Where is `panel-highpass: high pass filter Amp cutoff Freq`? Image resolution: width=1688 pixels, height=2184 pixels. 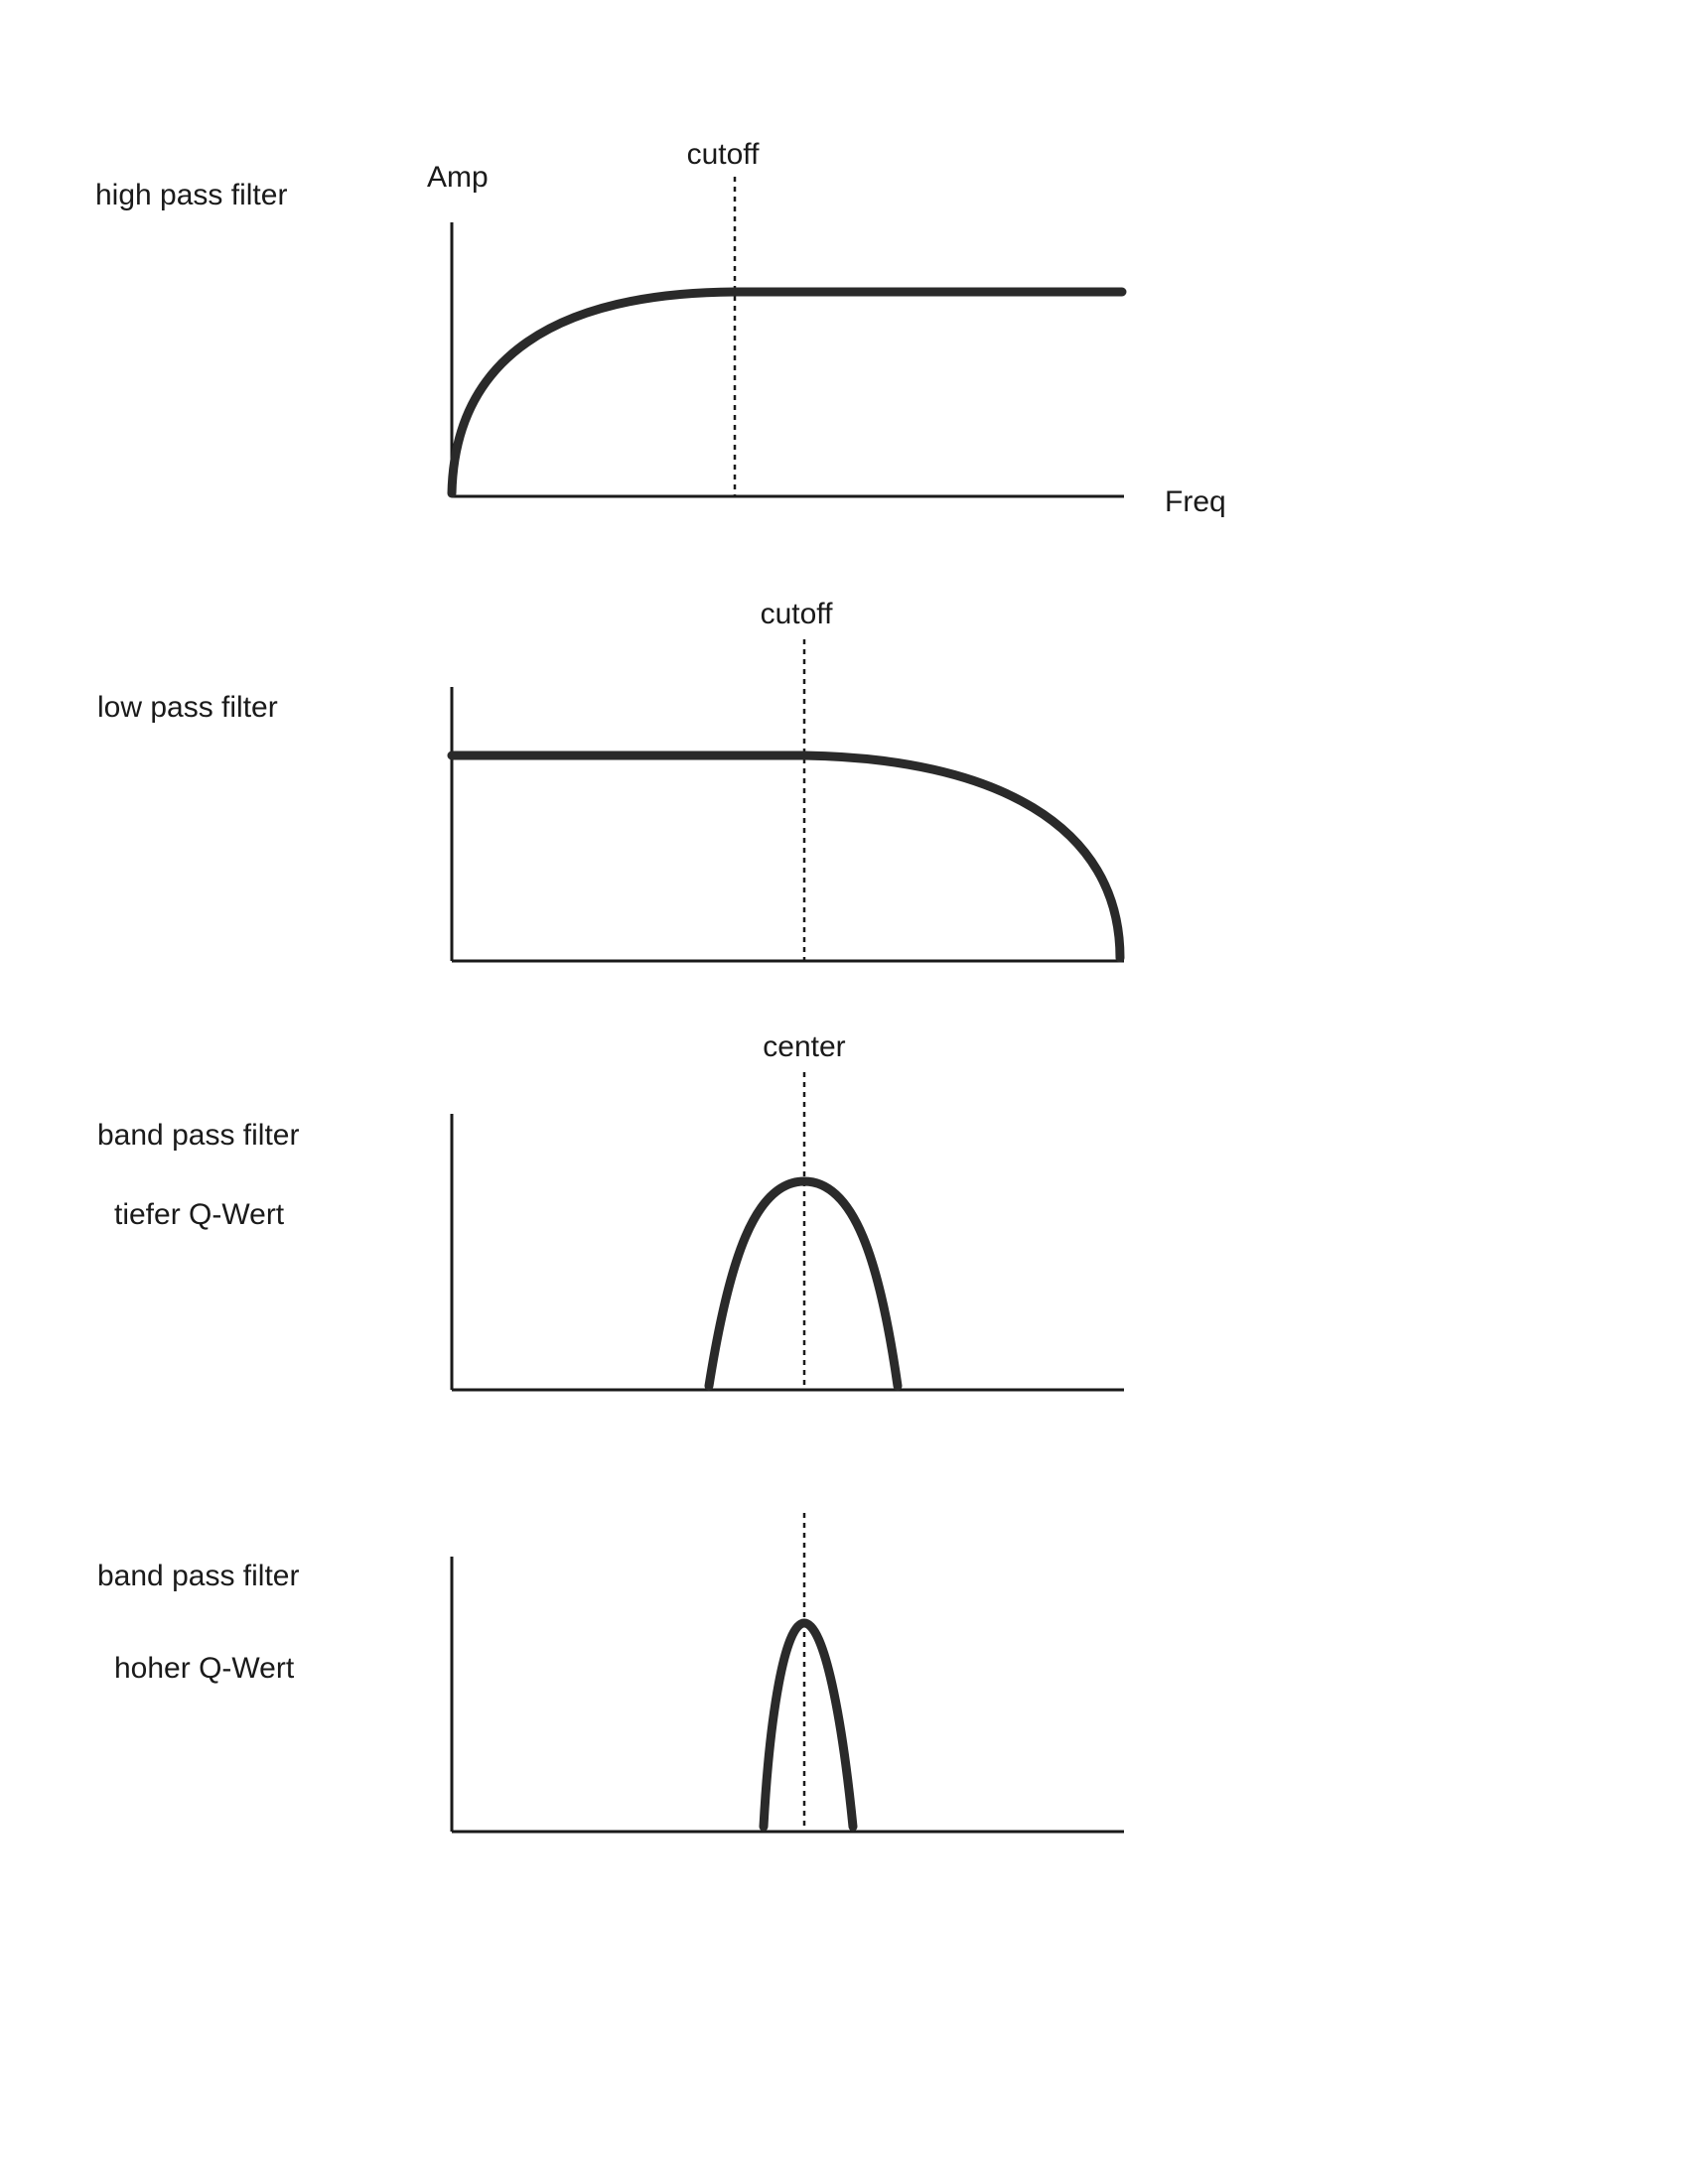
panel-highpass: high pass filter Amp cutoff Freq is located at coordinates (660, 328).